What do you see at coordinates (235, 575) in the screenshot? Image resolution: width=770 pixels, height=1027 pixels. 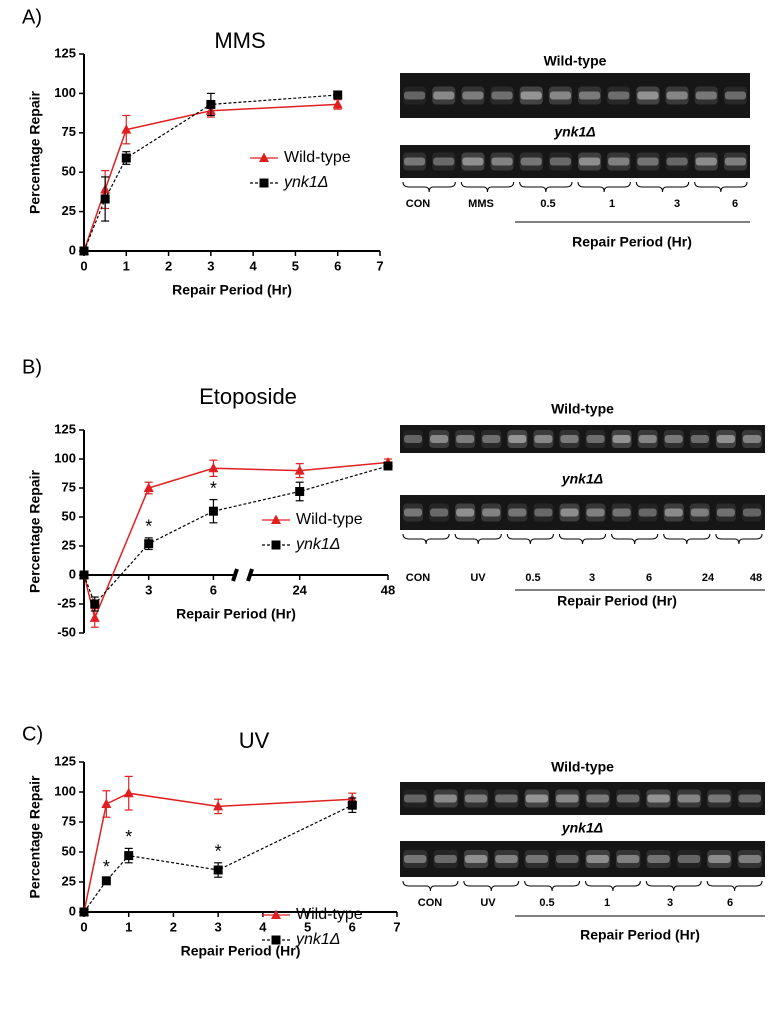 I see `axis-break` at bounding box center [235, 575].